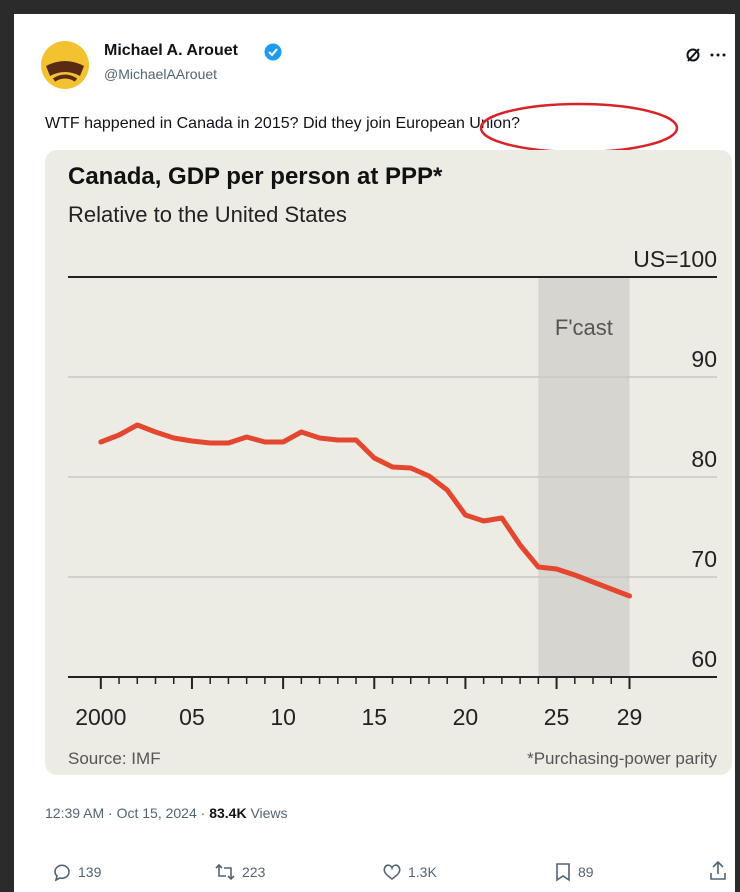 This screenshot has width=740, height=892. Describe the element at coordinates (579, 128) in the screenshot. I see `red-circle-annotation` at that location.